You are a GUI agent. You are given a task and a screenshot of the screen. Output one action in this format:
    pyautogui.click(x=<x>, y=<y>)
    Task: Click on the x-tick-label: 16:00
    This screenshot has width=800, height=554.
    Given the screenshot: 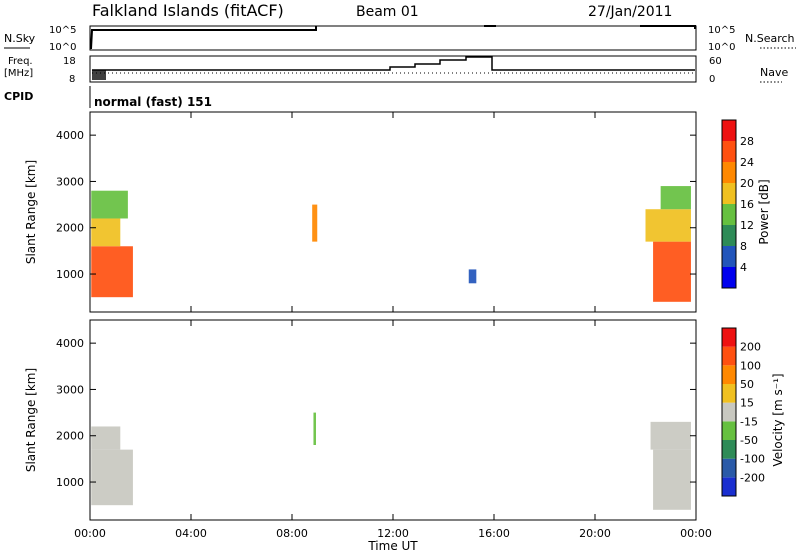 What is the action you would take?
    pyautogui.click(x=494, y=533)
    